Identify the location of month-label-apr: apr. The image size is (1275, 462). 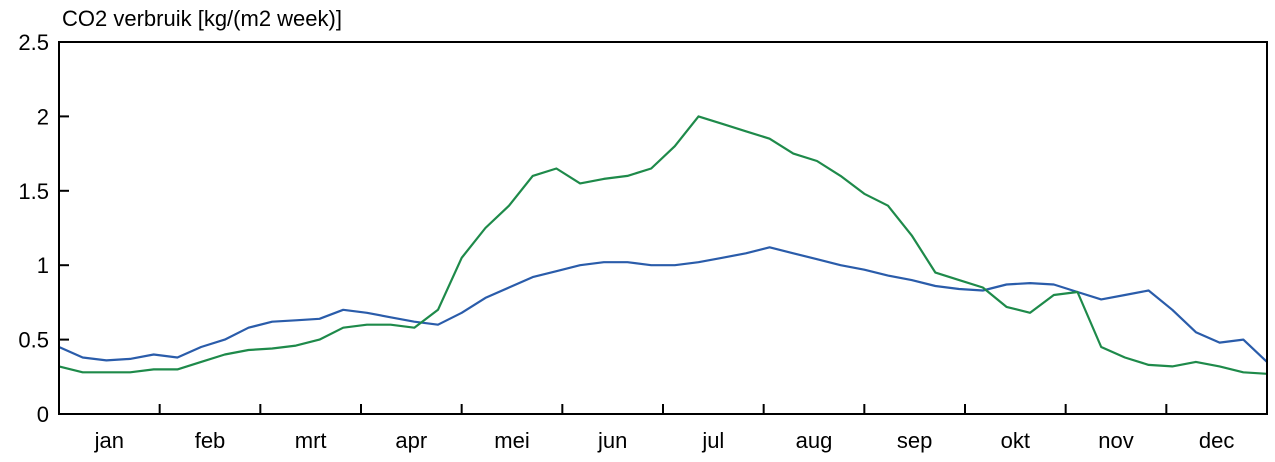
(411, 440).